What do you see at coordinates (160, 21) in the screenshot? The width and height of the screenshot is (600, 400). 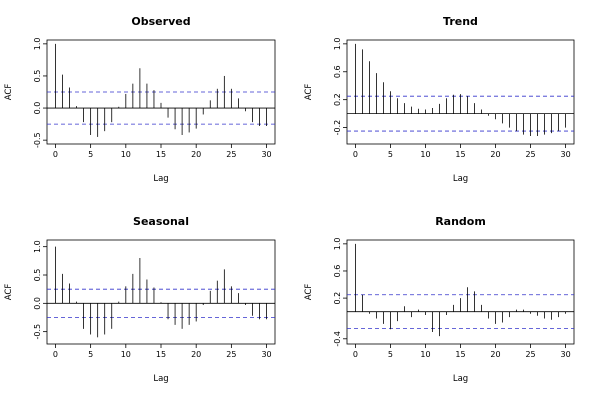 I see `panel-title: Observed` at bounding box center [160, 21].